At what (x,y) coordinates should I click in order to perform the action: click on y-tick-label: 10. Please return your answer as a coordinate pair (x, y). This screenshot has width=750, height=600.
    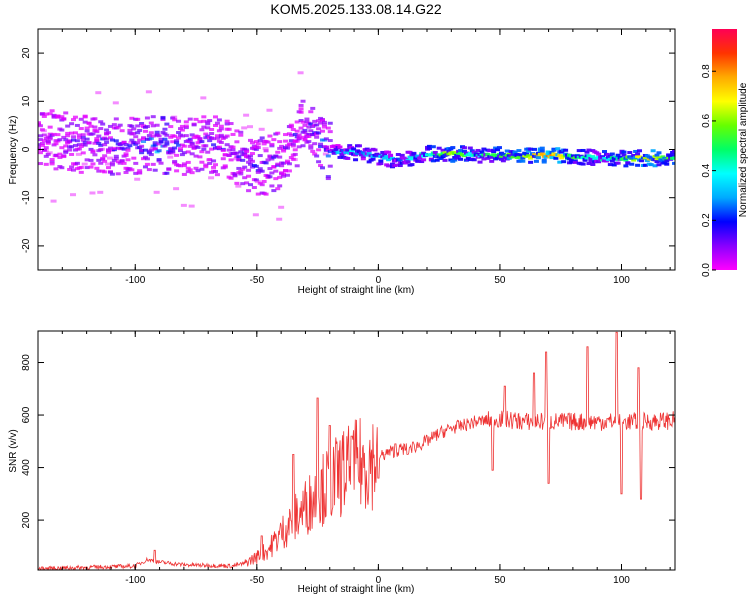
    Looking at the image, I should click on (26, 101).